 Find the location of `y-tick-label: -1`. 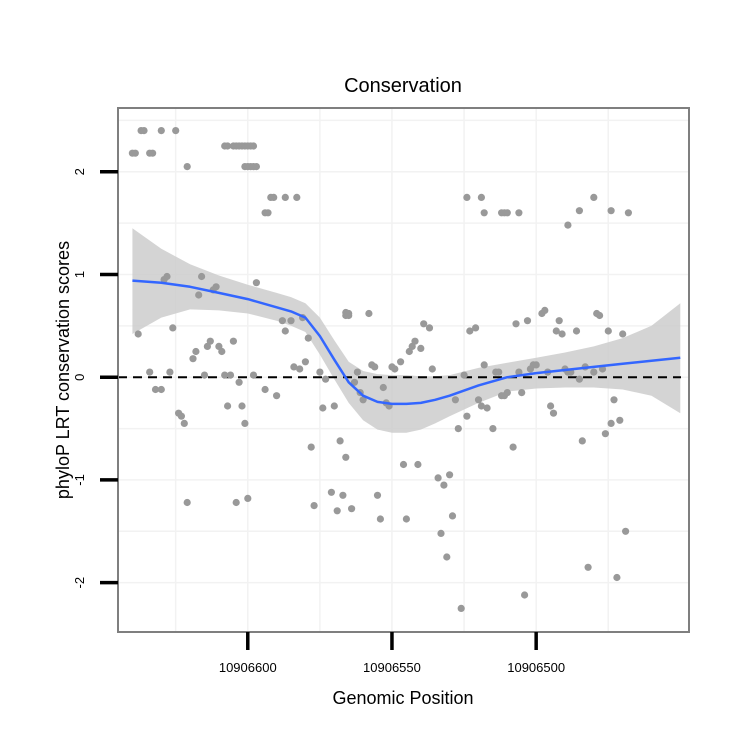

y-tick-label: -1 is located at coordinates (79, 480).